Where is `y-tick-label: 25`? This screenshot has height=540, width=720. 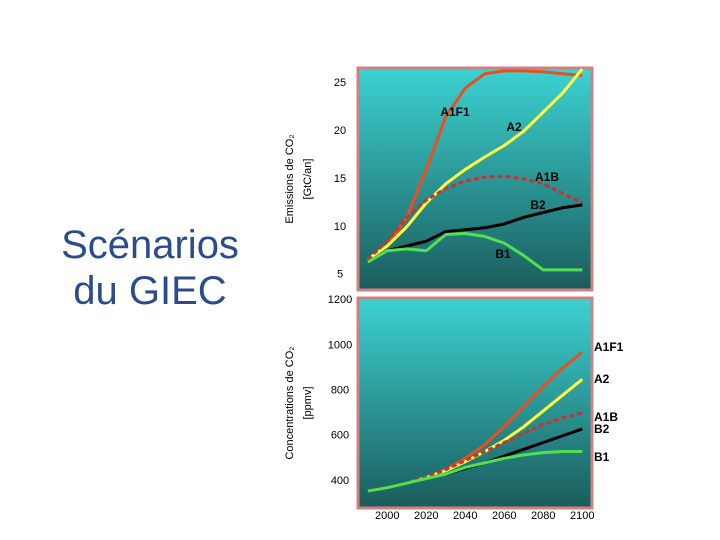 y-tick-label: 25 is located at coordinates (340, 83).